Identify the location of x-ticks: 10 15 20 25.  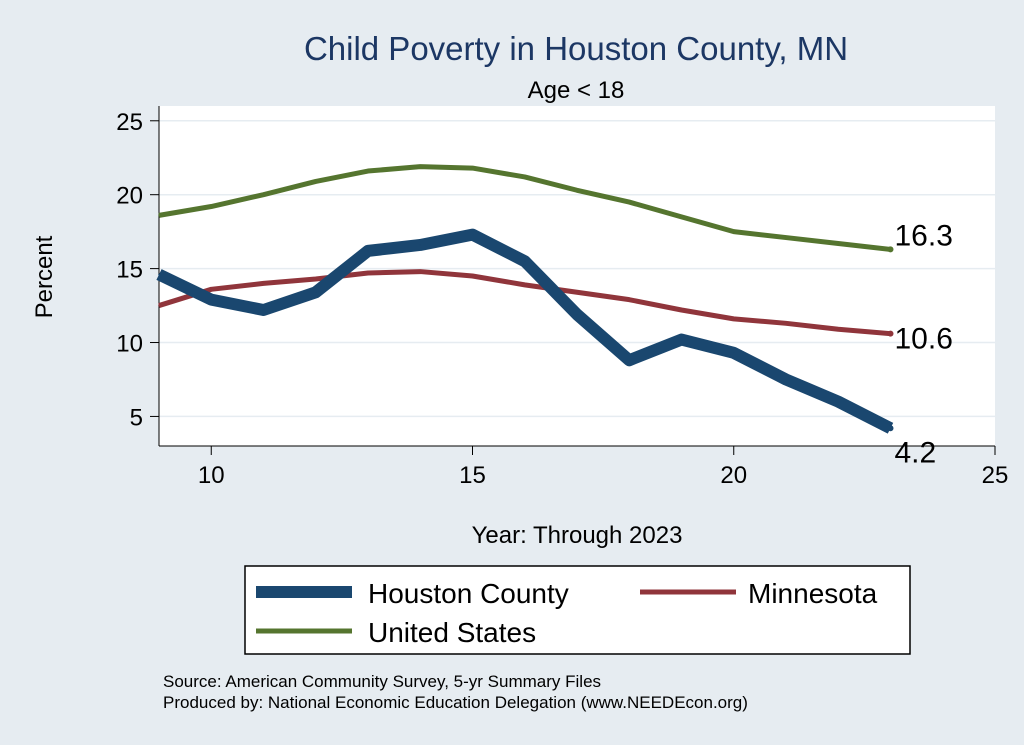
(603, 467).